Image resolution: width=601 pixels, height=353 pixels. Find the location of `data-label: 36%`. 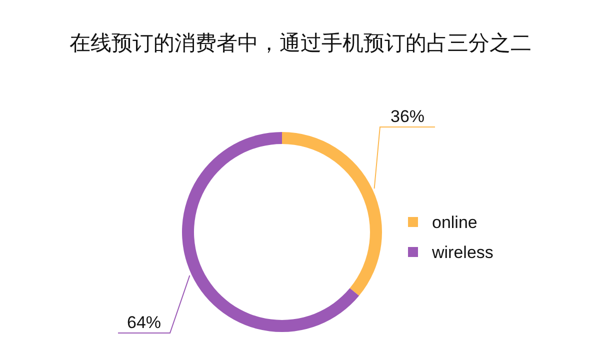

data-label: 36% is located at coordinates (407, 116).